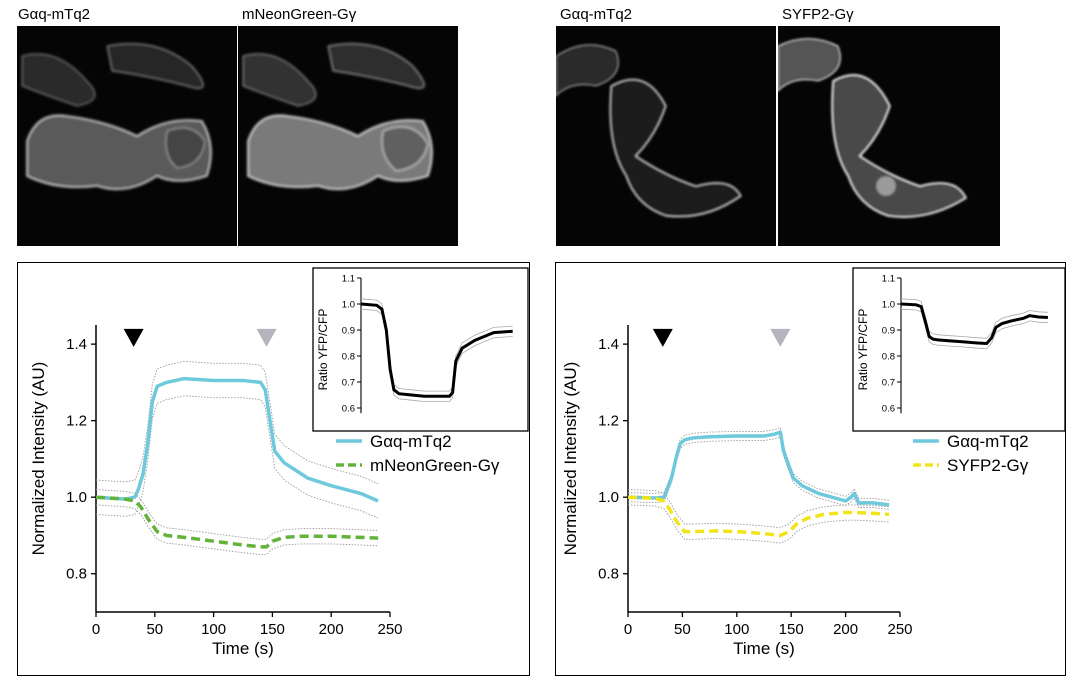 This screenshot has width=1078, height=686. I want to click on micrograph-galpha-right, so click(666, 136).